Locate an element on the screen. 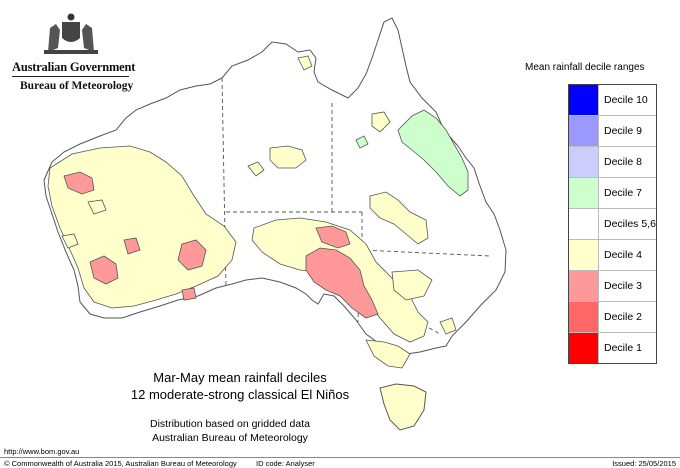 The height and width of the screenshot is (468, 680). data-note-line2: Australian Bureau of Meteorology is located at coordinates (230, 438).